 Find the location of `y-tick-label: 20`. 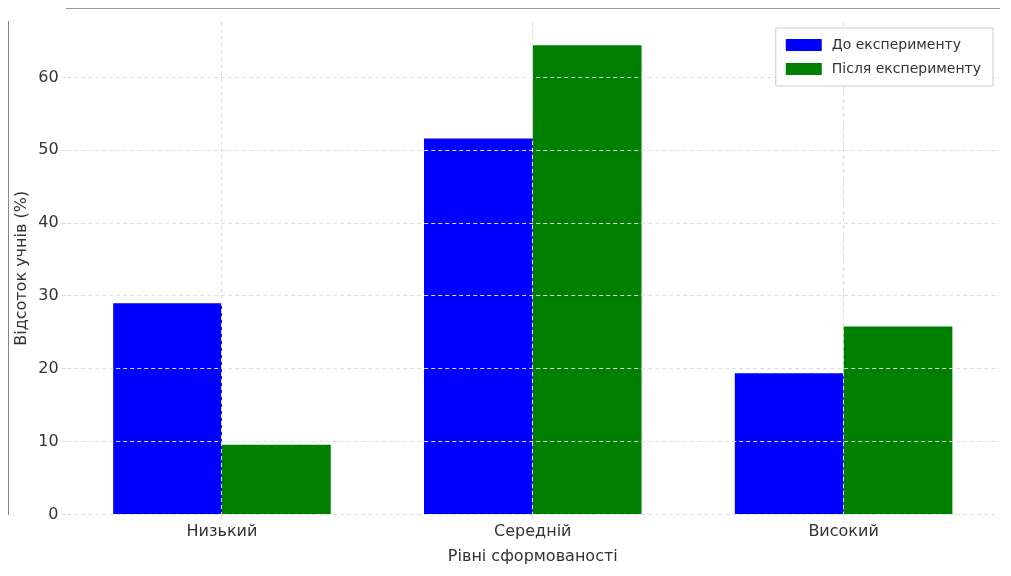

y-tick-label: 20 is located at coordinates (48, 368).